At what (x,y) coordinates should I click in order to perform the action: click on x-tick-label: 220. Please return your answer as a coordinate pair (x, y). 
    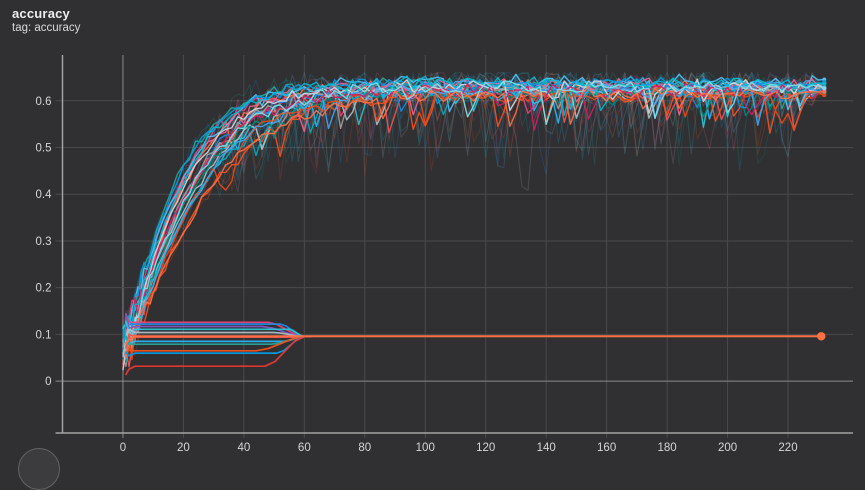
    Looking at the image, I should click on (787, 448).